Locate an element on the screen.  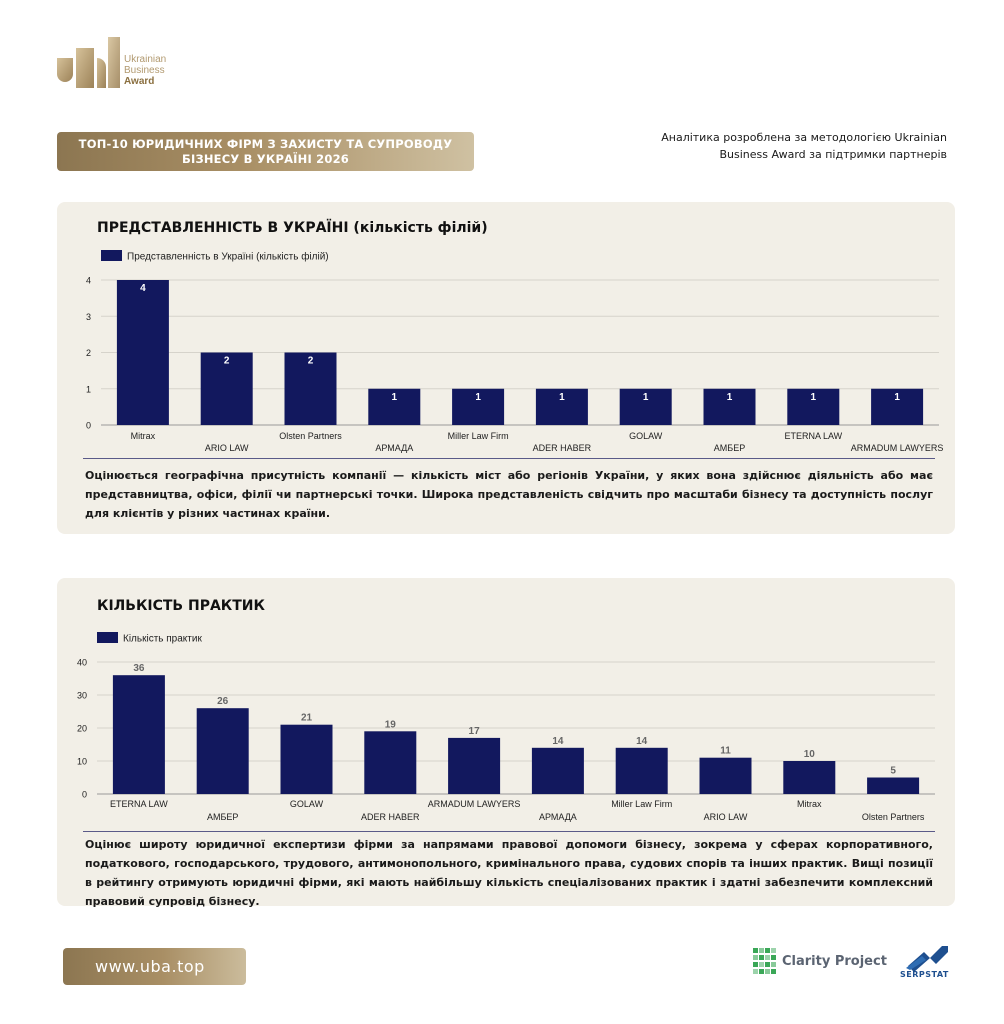
clarity-project-logo: Clarity Project is located at coordinates (820, 961).